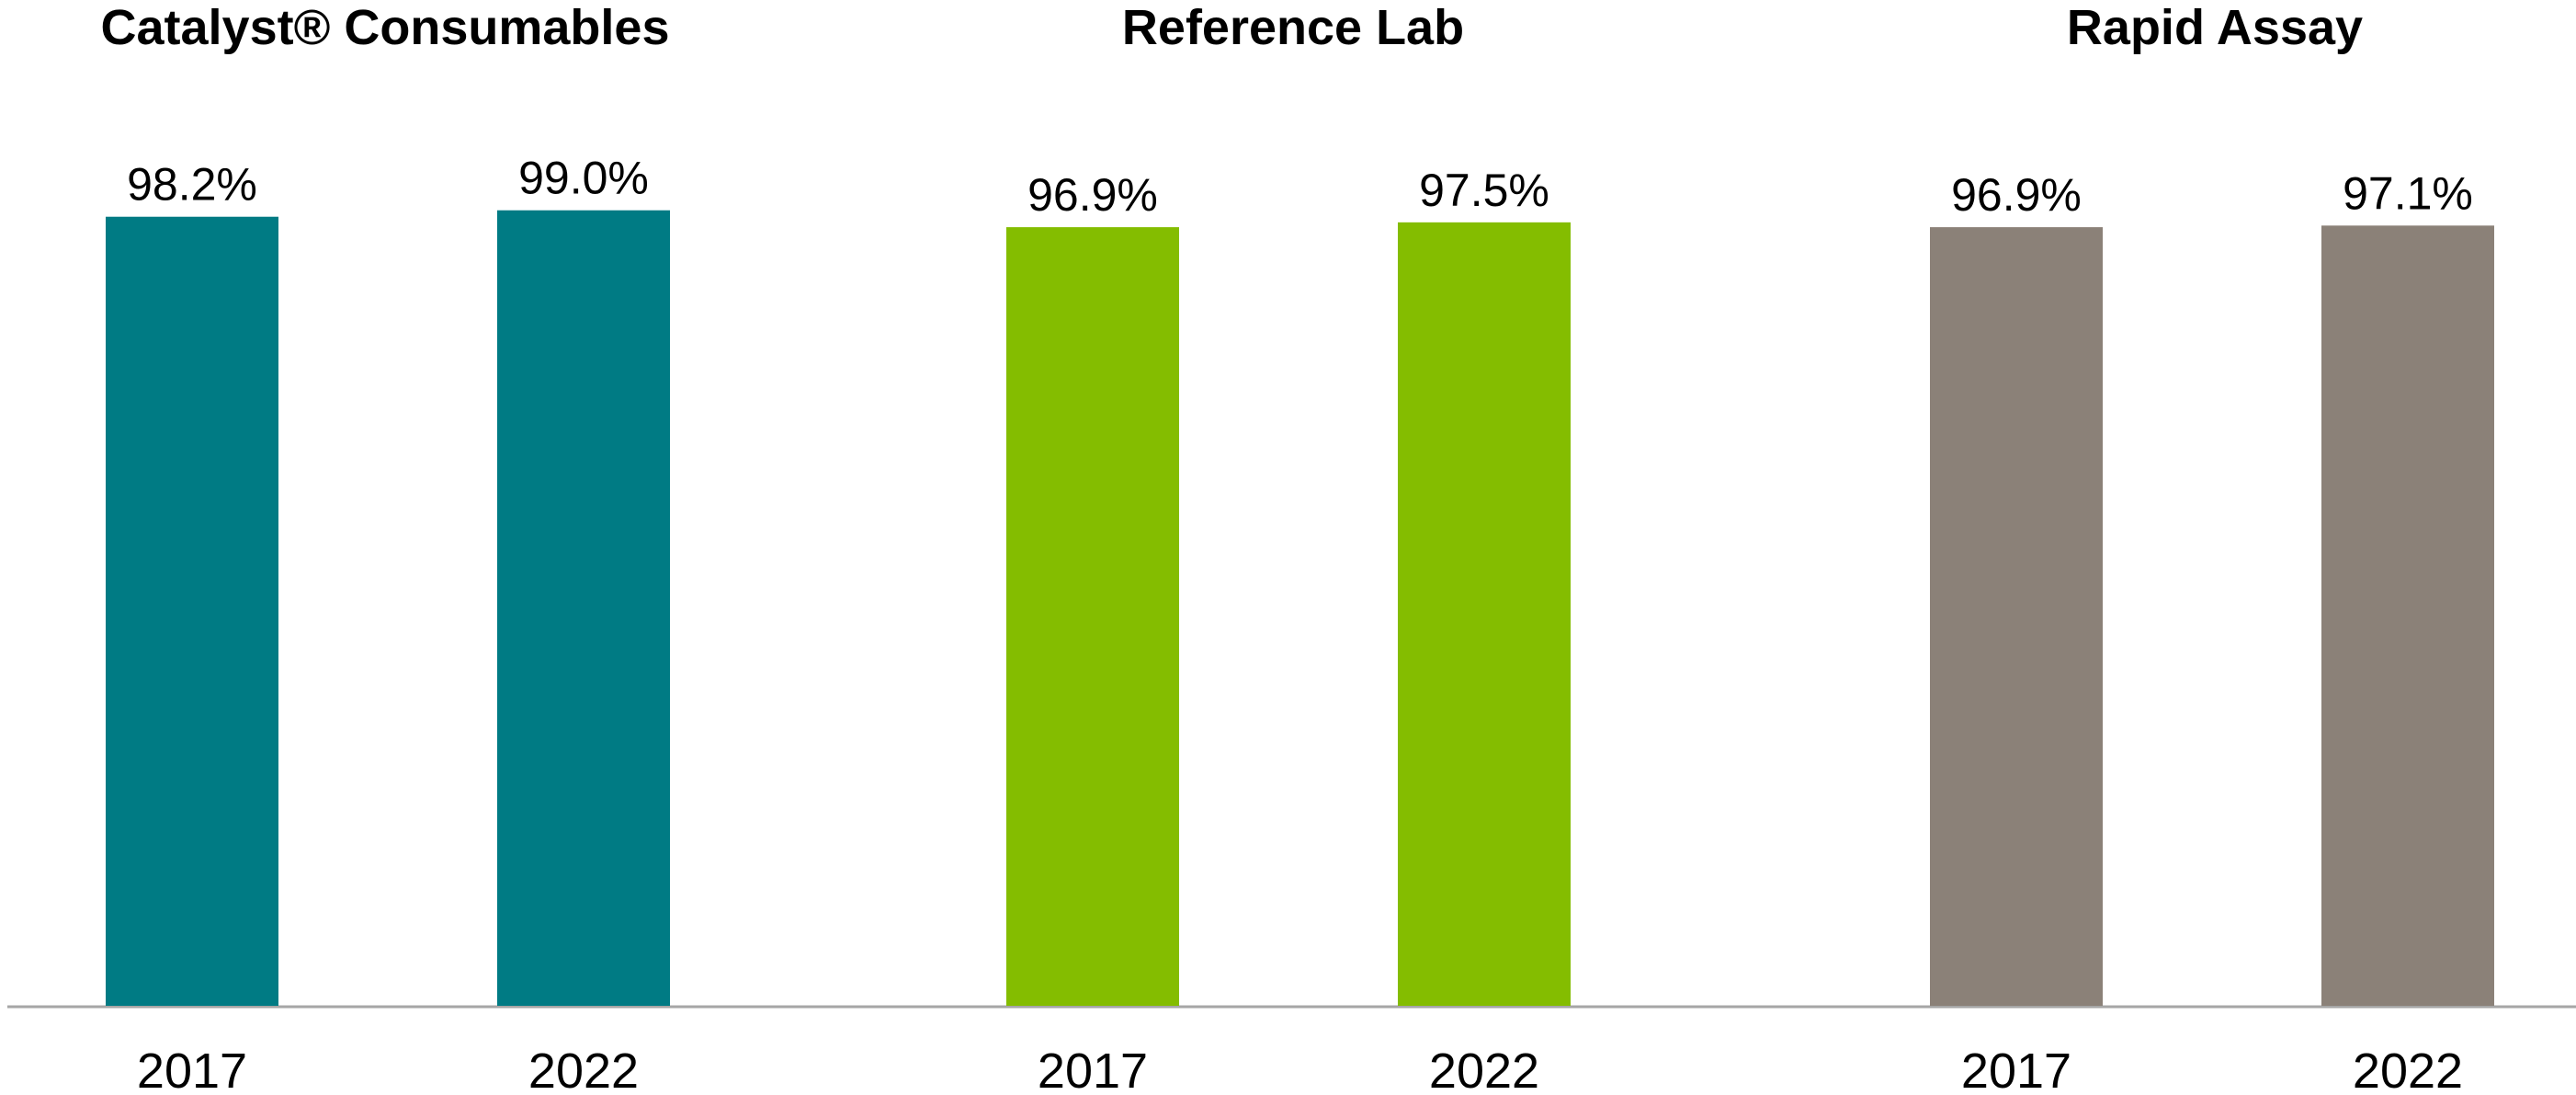 The height and width of the screenshot is (1095, 2576). I want to click on chart-title: Rapid Assay, so click(2215, 28).